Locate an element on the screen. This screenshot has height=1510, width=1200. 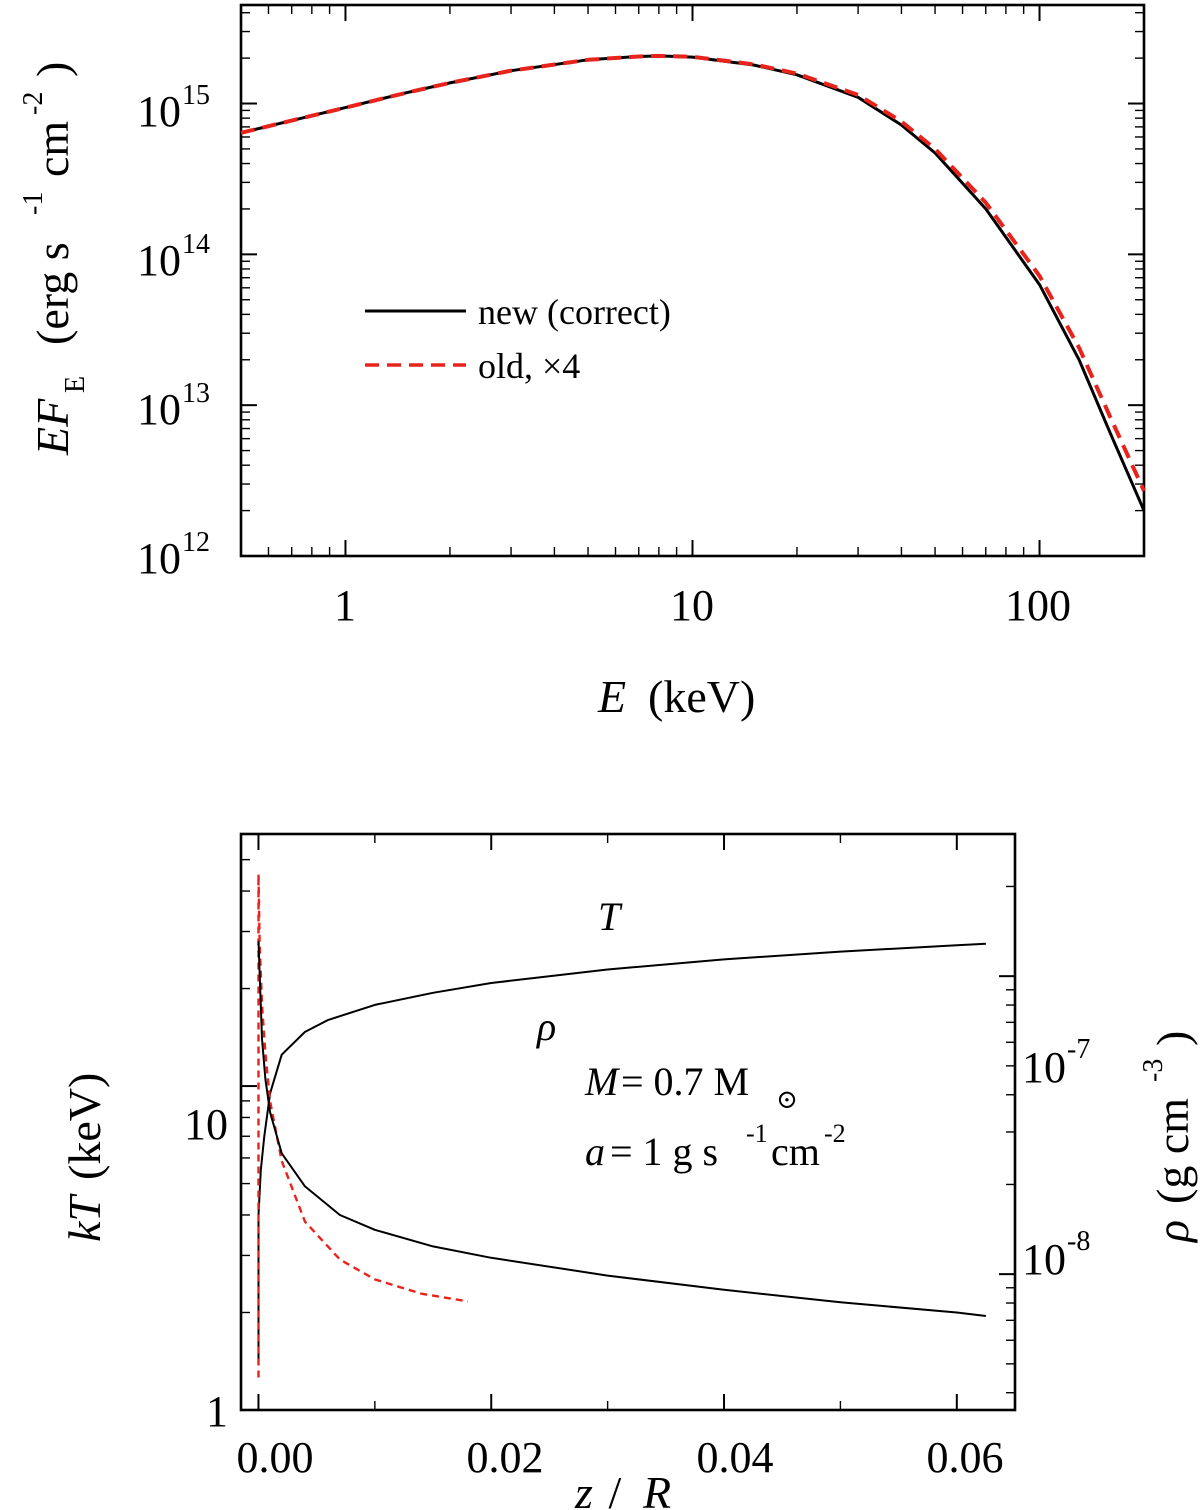
svg-text: = 1 g s is located at coordinates (664, 1151).